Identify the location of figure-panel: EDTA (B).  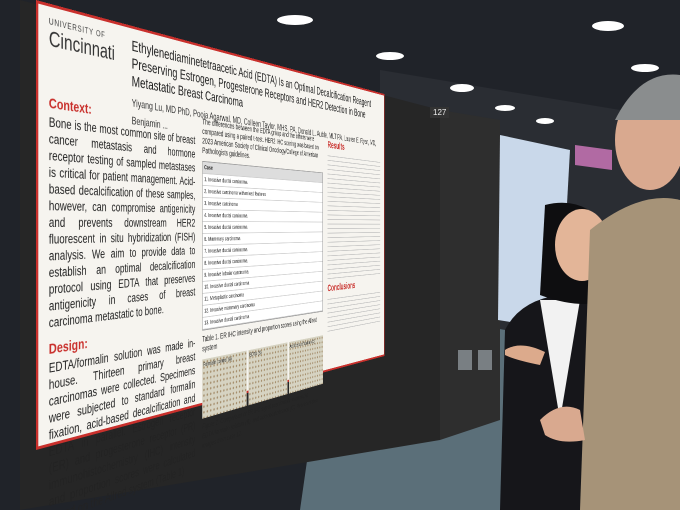
(268, 373).